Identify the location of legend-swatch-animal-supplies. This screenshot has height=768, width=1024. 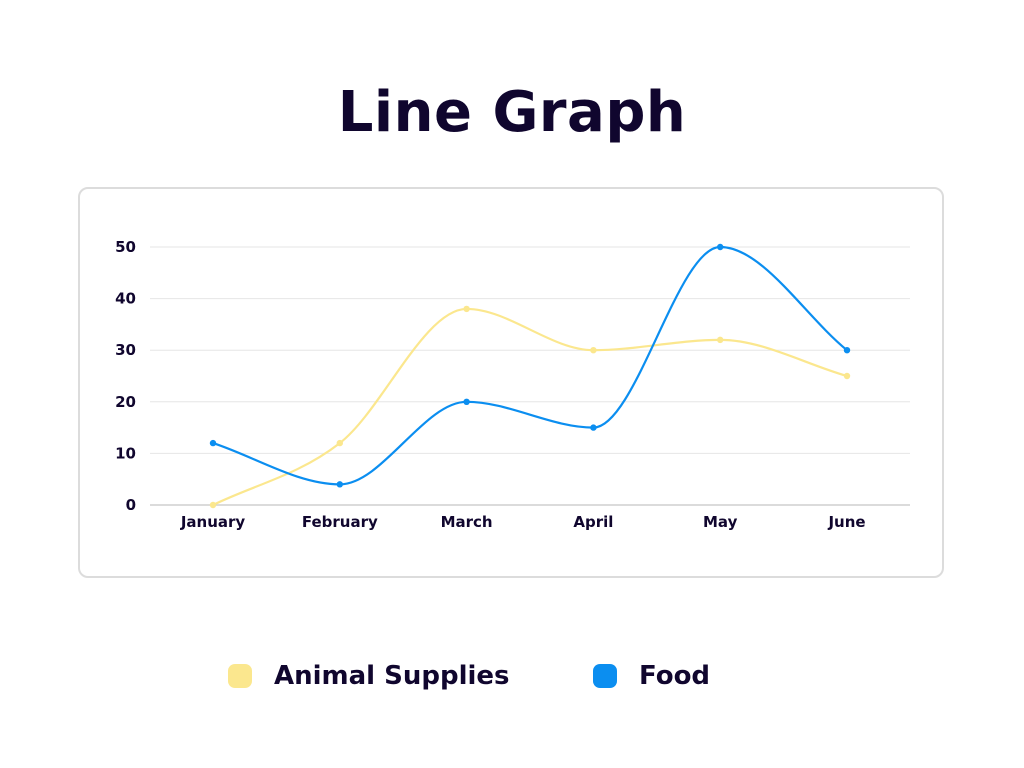
(240, 676).